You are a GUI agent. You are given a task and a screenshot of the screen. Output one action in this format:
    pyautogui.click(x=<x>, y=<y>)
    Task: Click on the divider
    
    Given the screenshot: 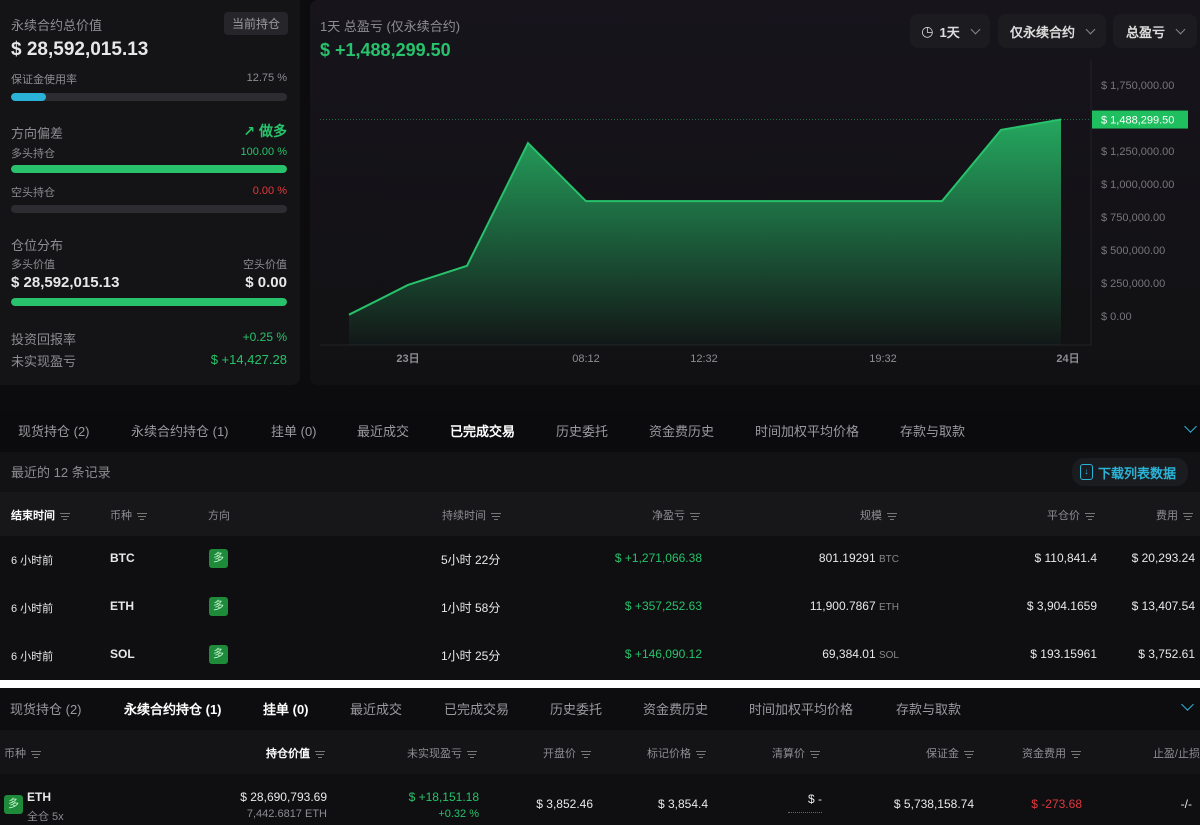 What is the action you would take?
    pyautogui.click(x=600, y=684)
    